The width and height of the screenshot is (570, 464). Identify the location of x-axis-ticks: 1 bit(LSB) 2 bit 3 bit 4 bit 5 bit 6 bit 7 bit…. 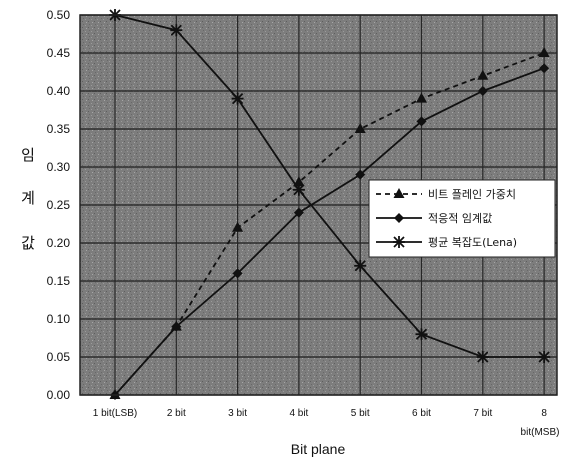
(326, 423).